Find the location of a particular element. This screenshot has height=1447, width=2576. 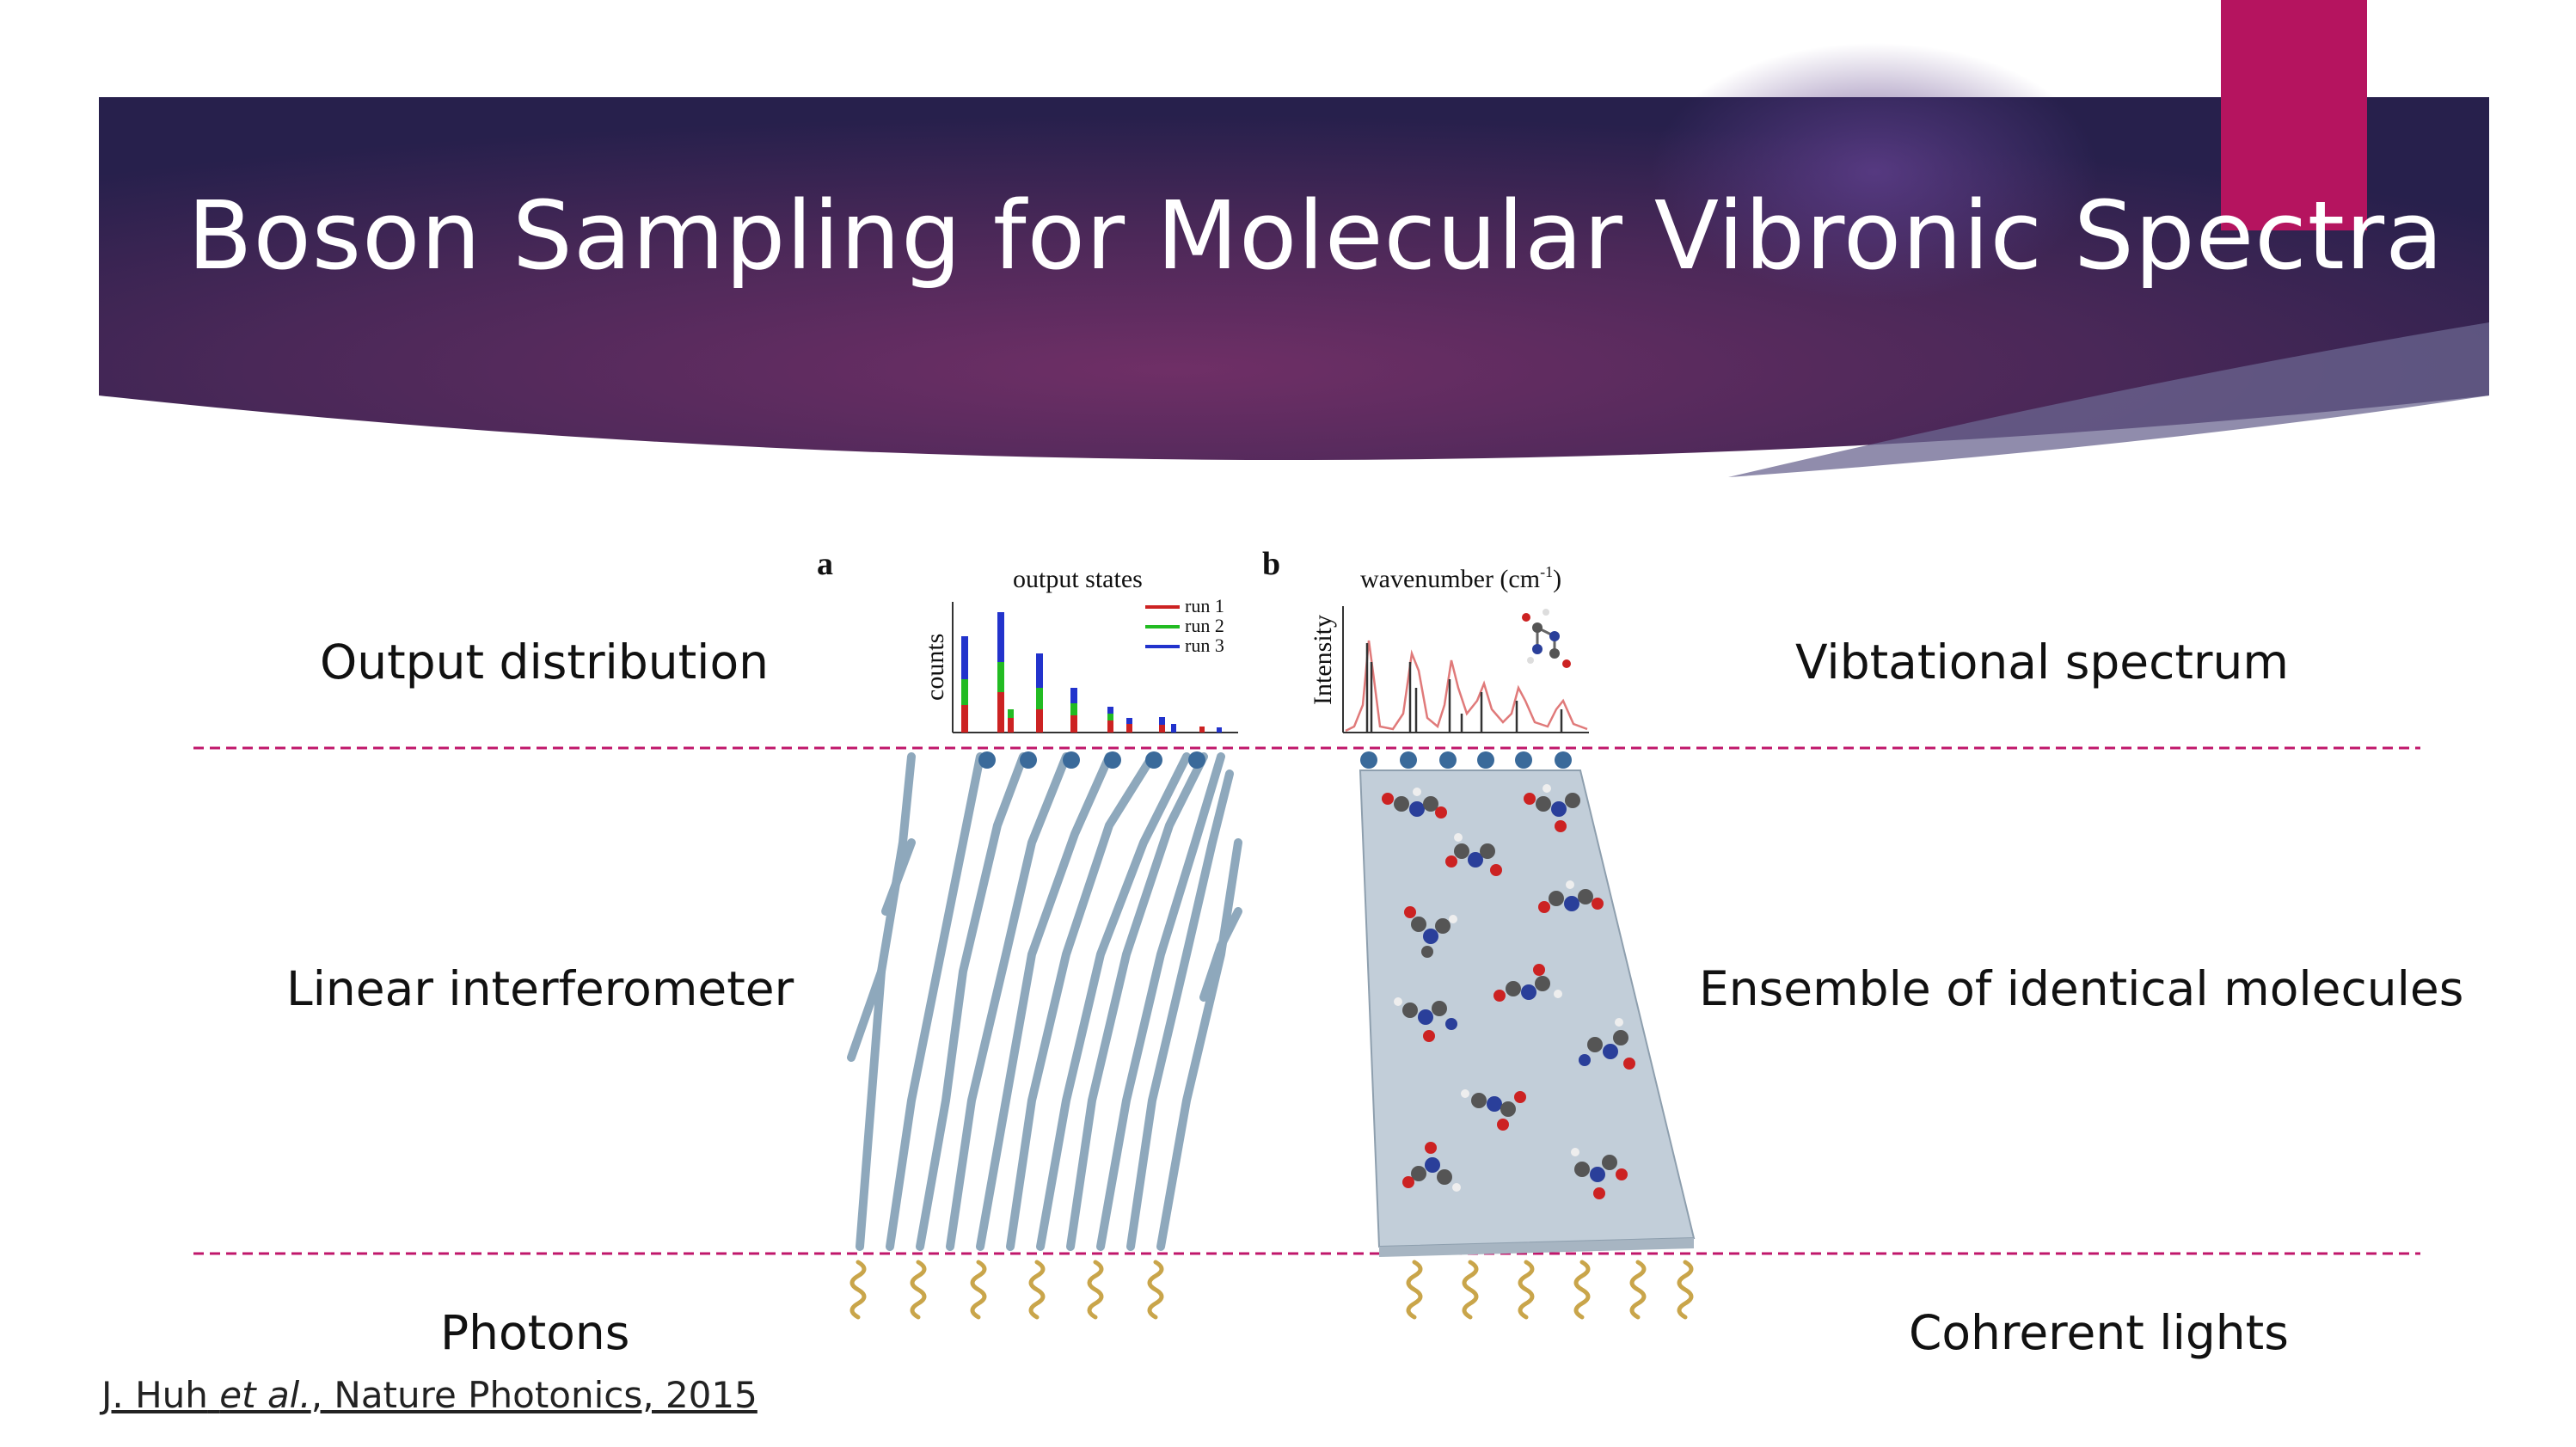

label-vibrational-spectrum: Vibtational spectrum is located at coordinates (2042, 662).